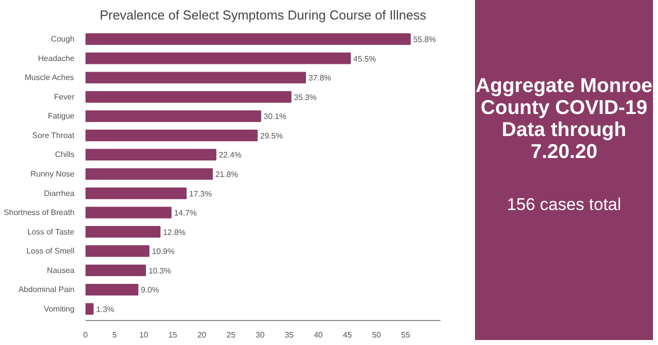 This screenshot has width=658, height=345. I want to click on y-tick-label: Diarrhea, so click(60, 193).